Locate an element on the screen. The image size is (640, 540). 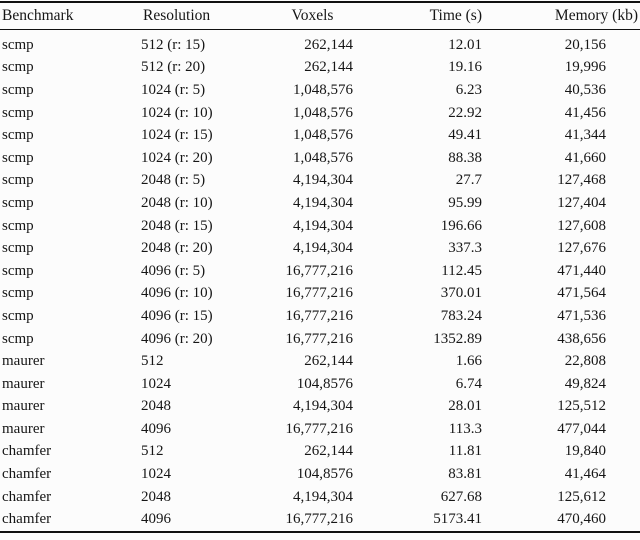
table-cell: 4096 (r: 5) is located at coordinates (173, 270).